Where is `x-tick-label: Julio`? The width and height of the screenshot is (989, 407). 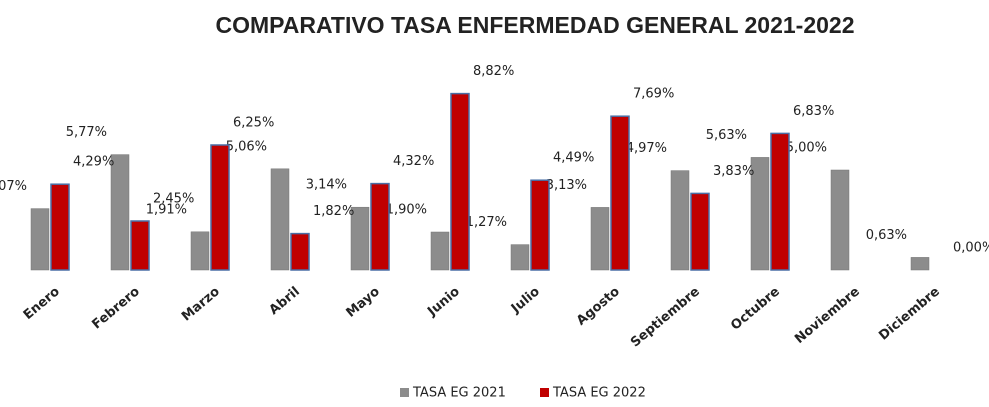 x-tick-label: Julio is located at coordinates (525, 300).